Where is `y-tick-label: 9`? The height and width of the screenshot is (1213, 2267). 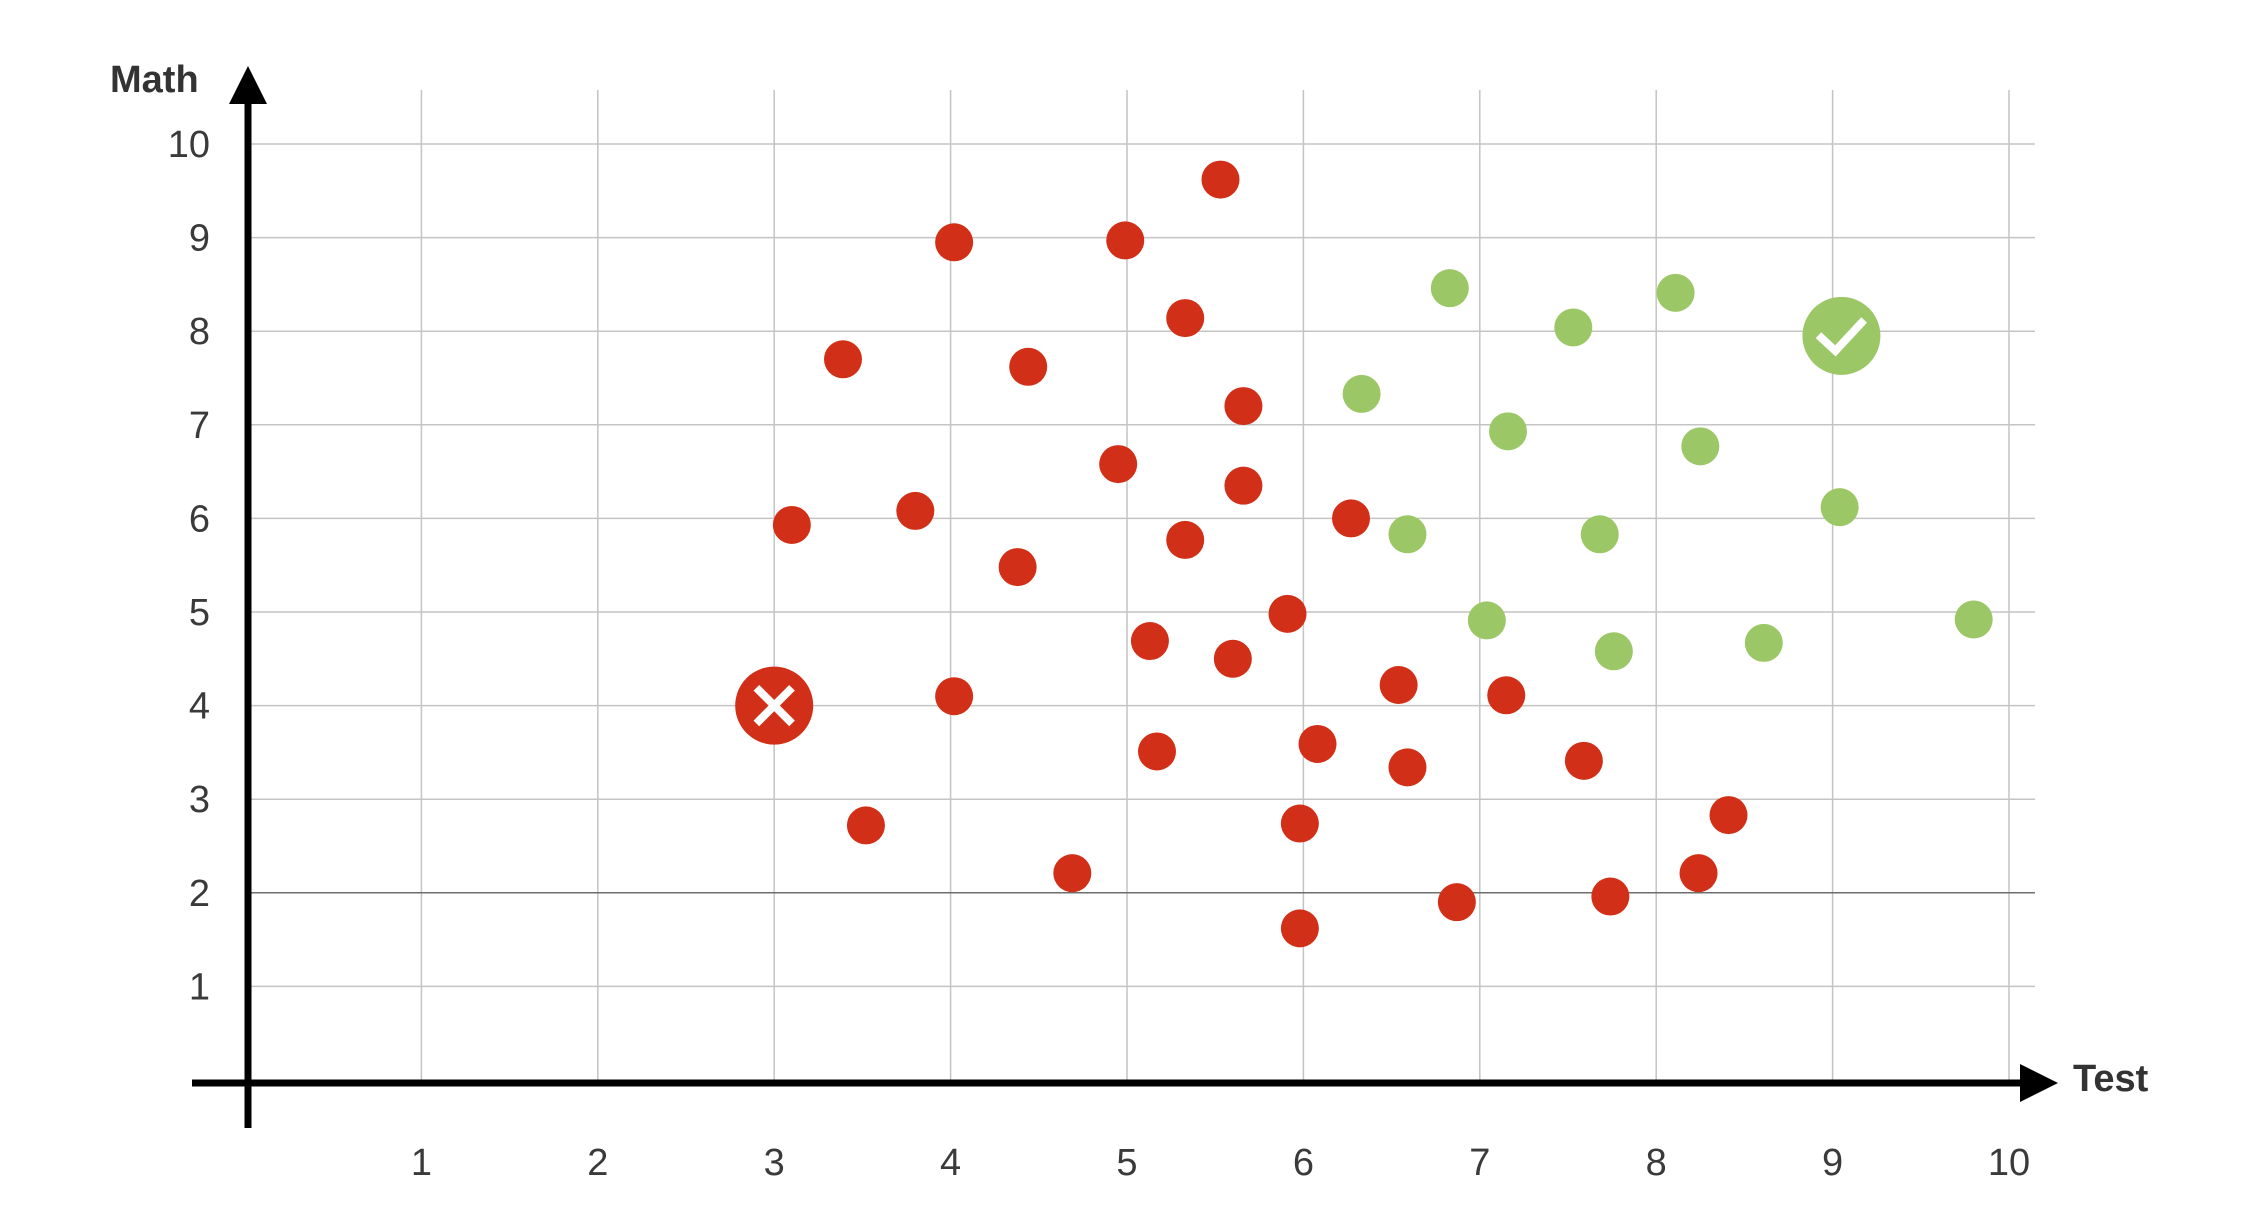
y-tick-label: 9 is located at coordinates (199, 239).